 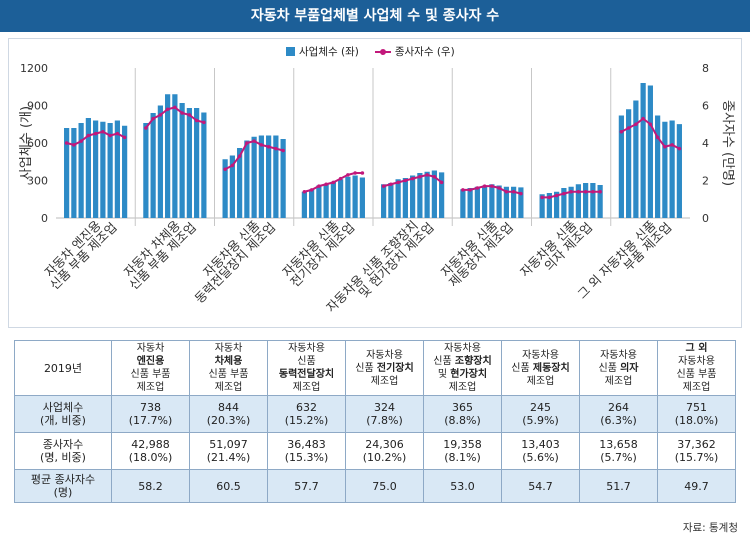 I want to click on cell-value: 53.0, so click(x=462, y=486).